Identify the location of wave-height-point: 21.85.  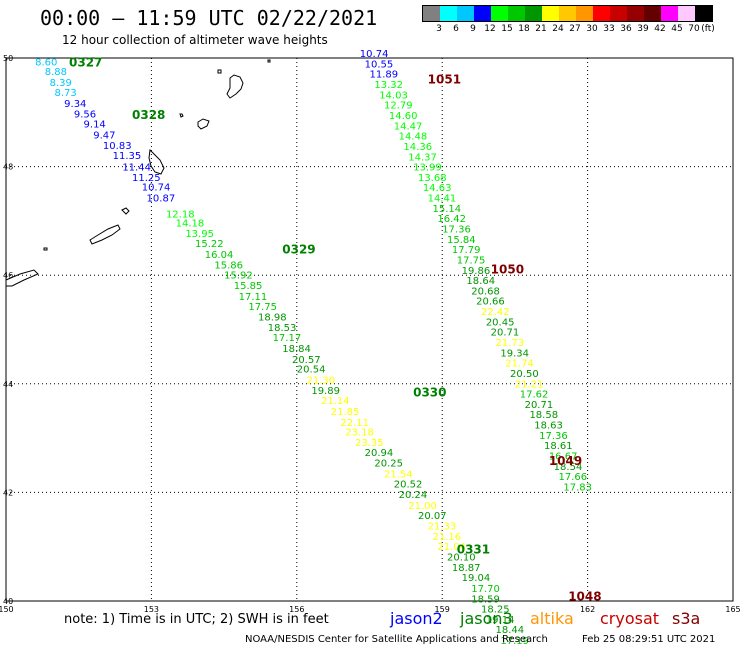
(345, 412).